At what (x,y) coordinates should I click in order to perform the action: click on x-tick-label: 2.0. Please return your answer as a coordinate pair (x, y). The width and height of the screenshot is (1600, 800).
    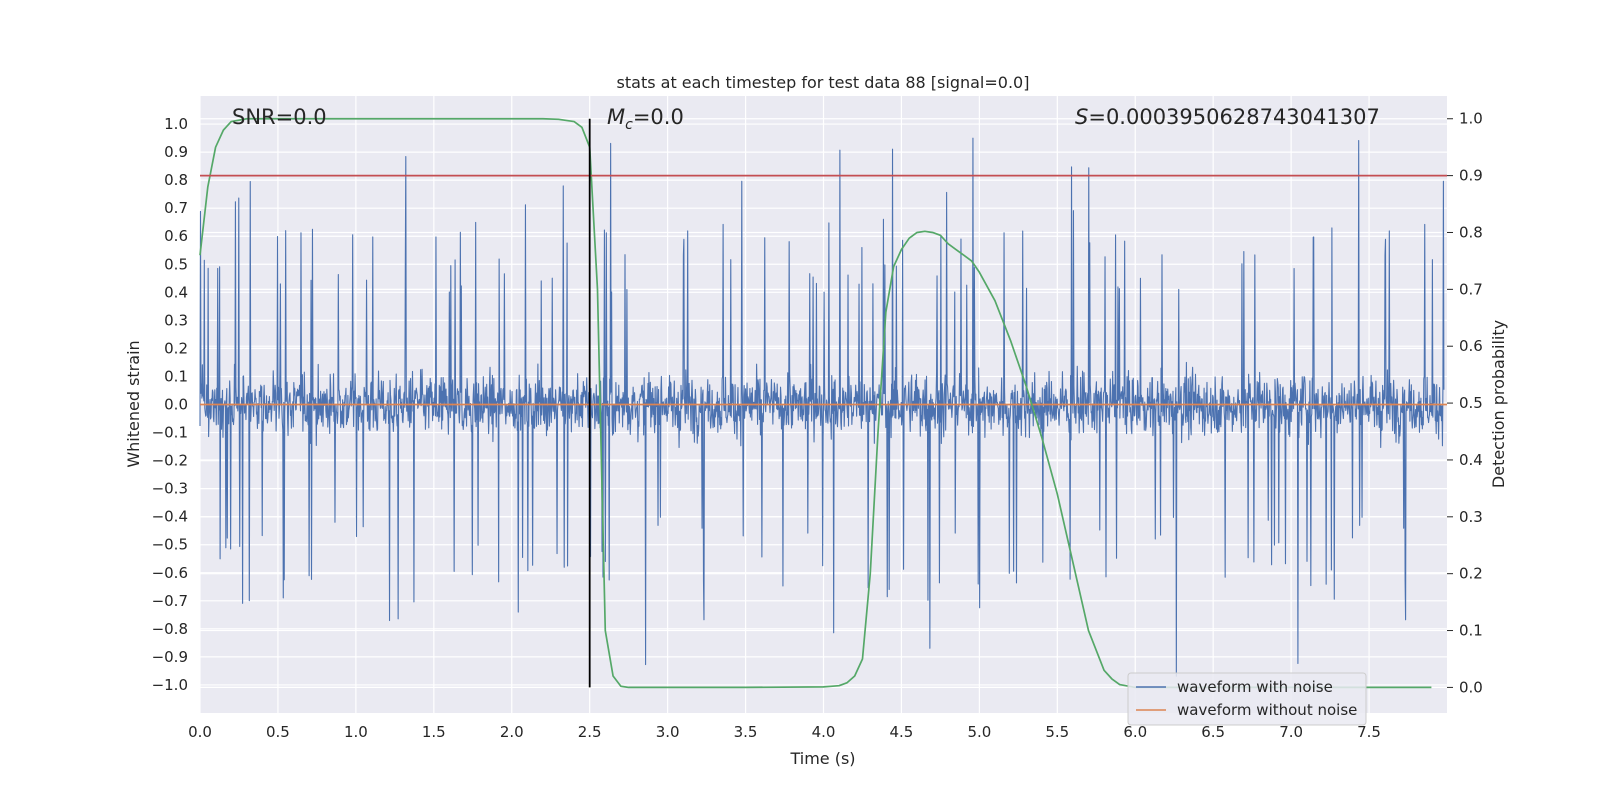
    Looking at the image, I should click on (512, 732).